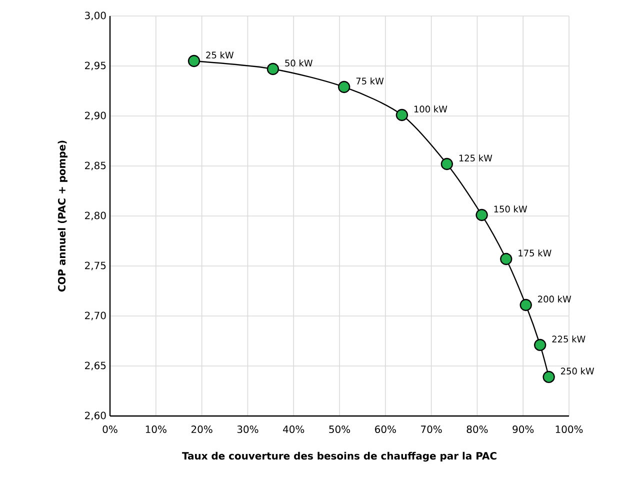  What do you see at coordinates (95, 166) in the screenshot?
I see `y-tick-label: 2,85` at bounding box center [95, 166].